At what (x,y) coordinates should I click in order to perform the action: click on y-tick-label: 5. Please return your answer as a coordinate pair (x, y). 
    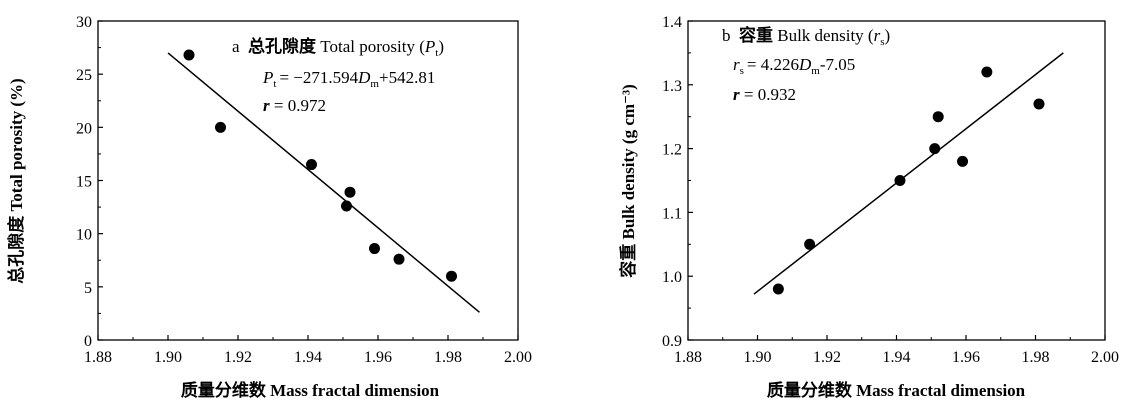
    Looking at the image, I should click on (88, 288).